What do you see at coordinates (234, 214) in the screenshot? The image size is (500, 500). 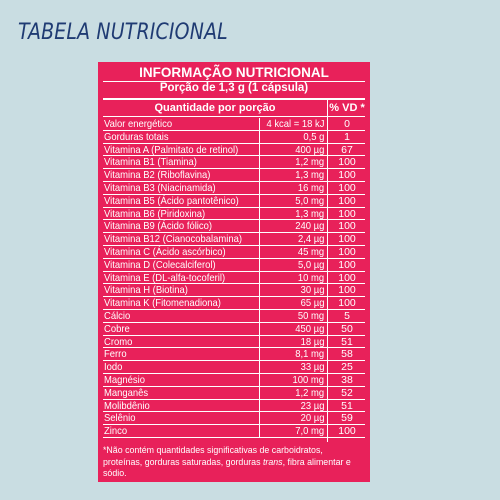 I see `table-row: Vitamina B6 (Piridoxina) 1,3 mg 100` at bounding box center [234, 214].